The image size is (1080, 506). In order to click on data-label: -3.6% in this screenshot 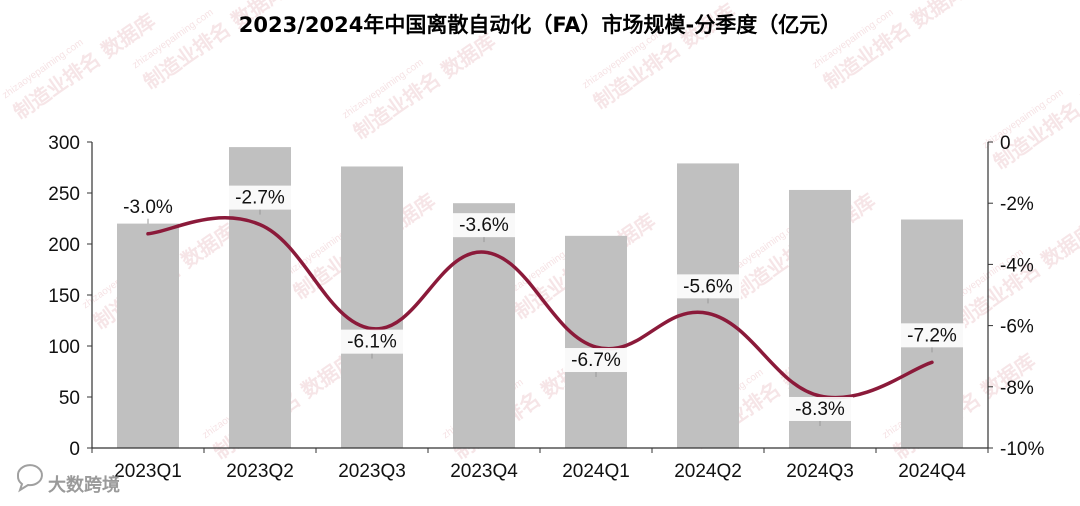, I will do `click(484, 228)`.